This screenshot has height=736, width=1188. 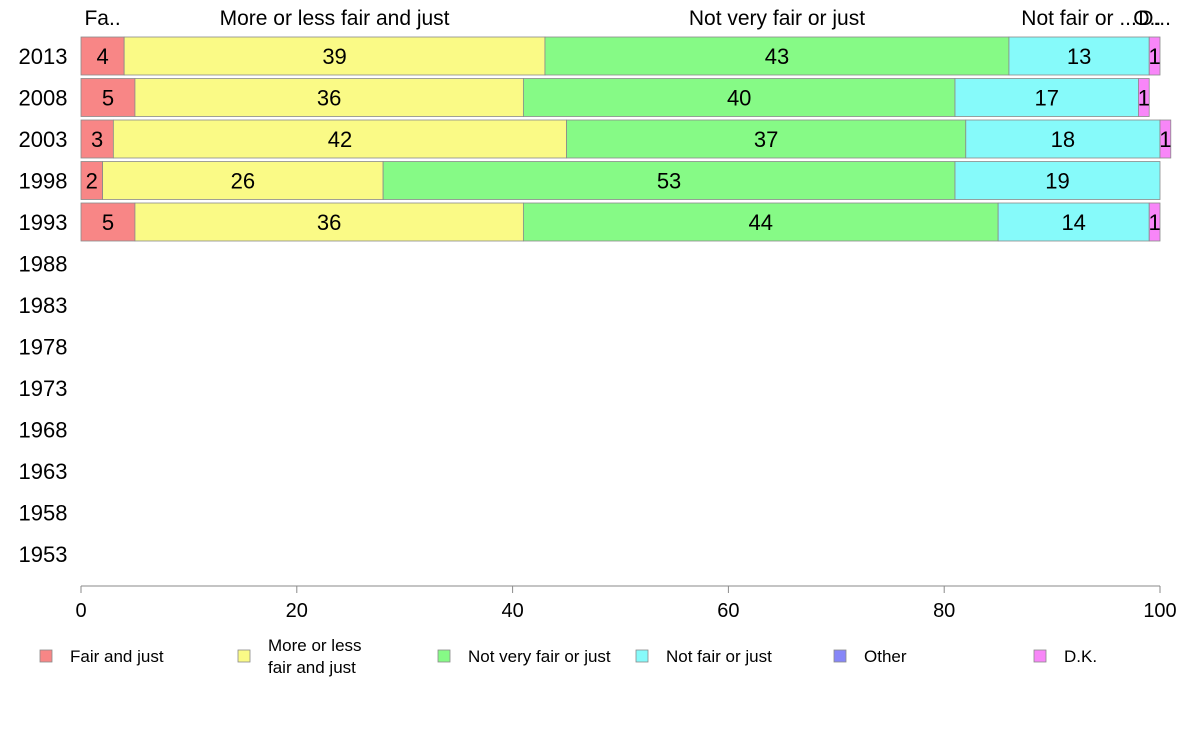 What do you see at coordinates (777, 18) in the screenshot?
I see `series-header-2: Not very fair or just` at bounding box center [777, 18].